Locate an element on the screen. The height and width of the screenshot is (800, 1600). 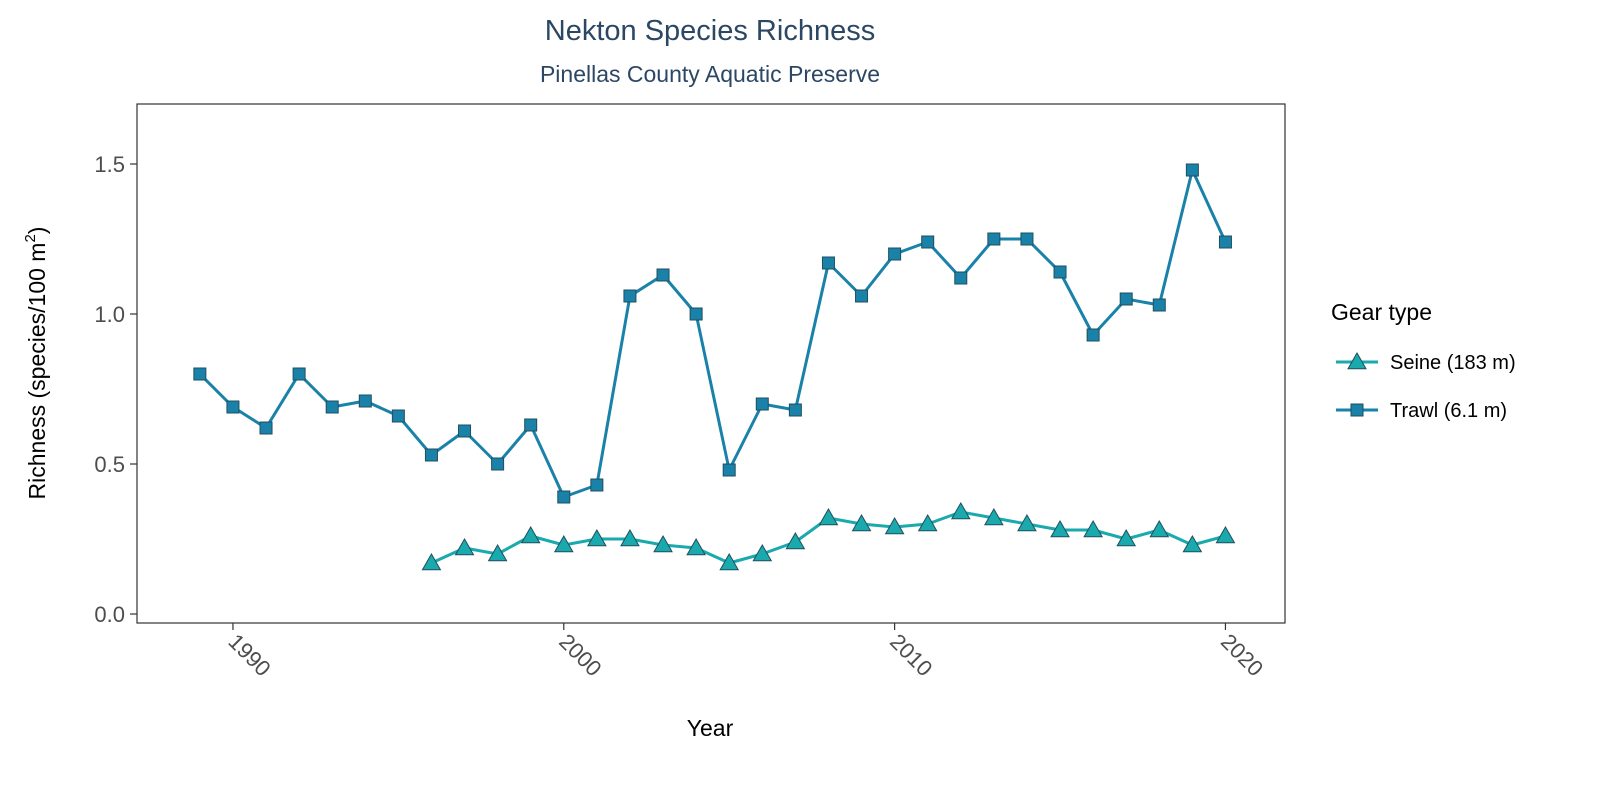
y-axis-title: Richness (species/100 m2) is located at coordinates (36, 363).